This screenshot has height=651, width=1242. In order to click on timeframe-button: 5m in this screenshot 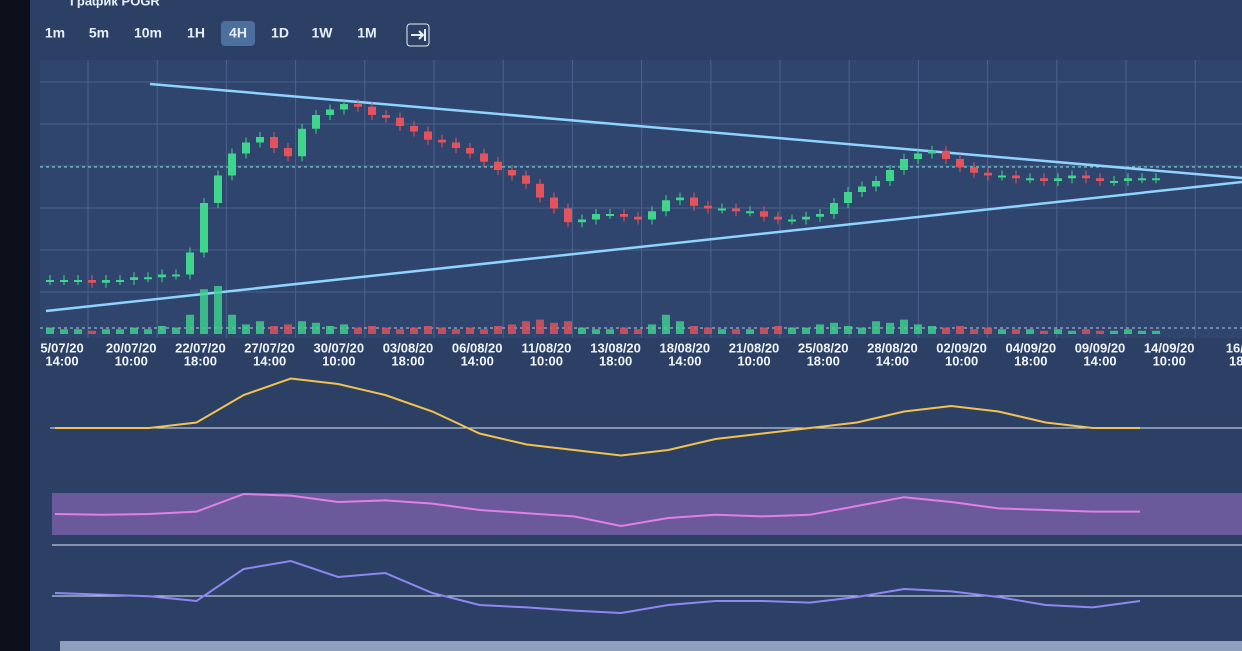, I will do `click(99, 33)`.